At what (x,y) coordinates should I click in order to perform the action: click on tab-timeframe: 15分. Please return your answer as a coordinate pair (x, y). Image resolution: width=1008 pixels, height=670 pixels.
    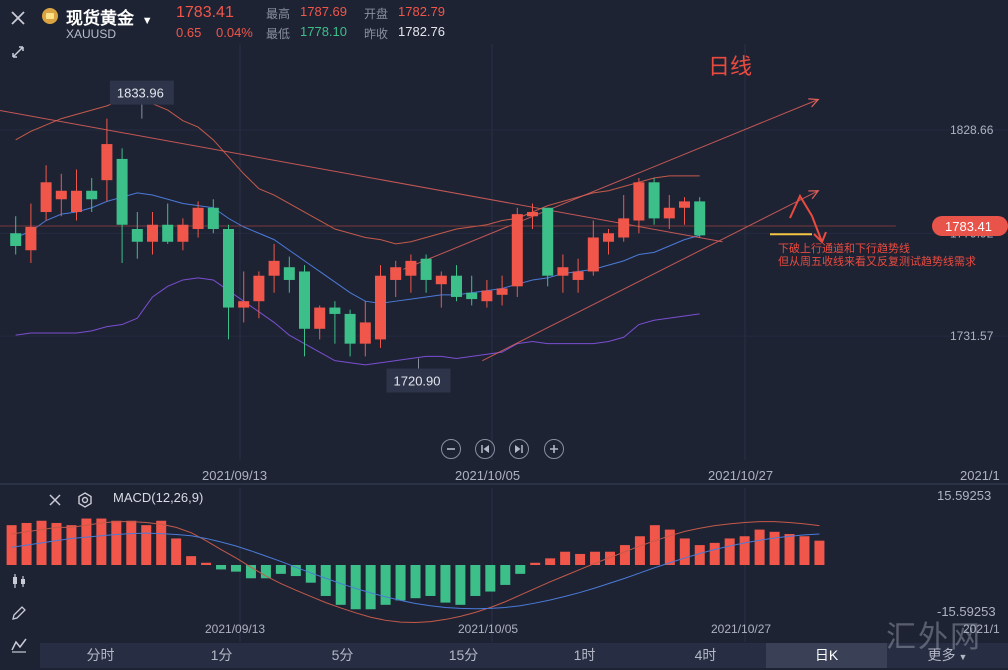
    Looking at the image, I should click on (463, 655).